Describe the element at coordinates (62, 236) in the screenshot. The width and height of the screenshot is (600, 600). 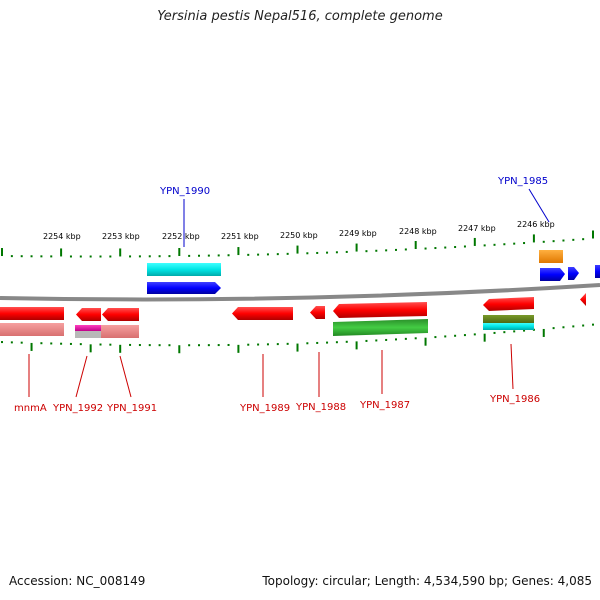
I see `scale-label: 2254 kbp` at that location.